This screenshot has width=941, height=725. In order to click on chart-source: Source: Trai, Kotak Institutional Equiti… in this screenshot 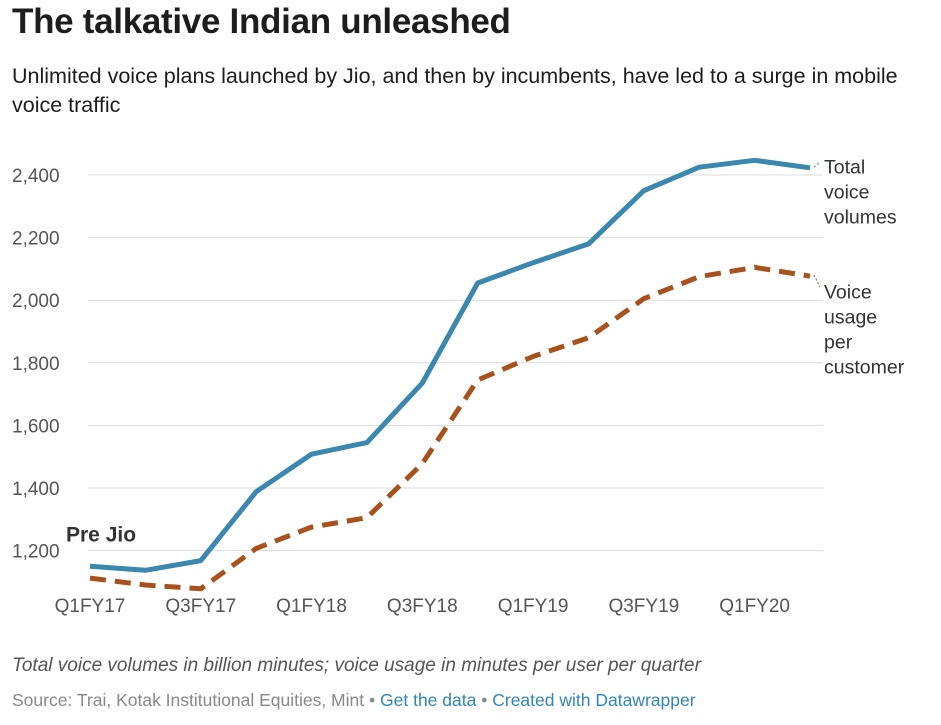, I will do `click(354, 700)`.